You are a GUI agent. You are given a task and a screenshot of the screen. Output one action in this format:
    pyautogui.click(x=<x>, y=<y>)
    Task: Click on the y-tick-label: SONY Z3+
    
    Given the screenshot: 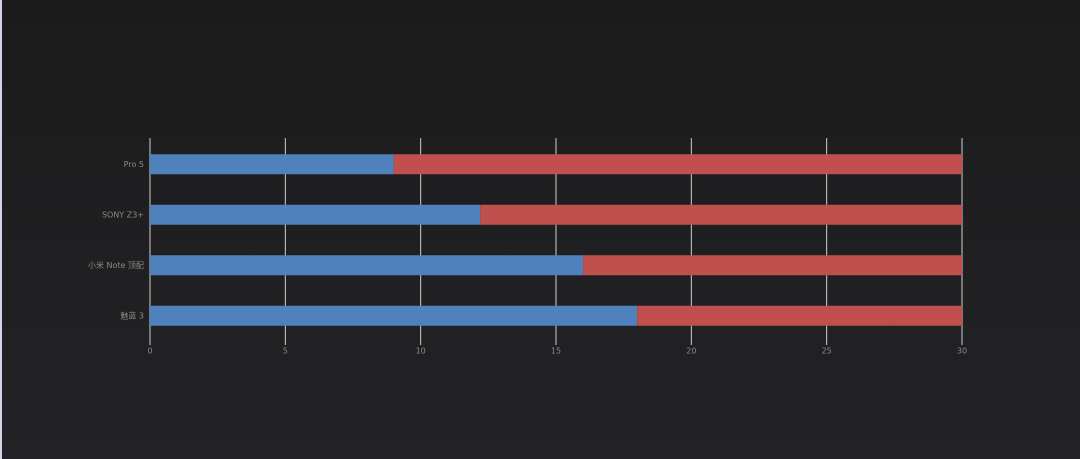 What is the action you would take?
    pyautogui.click(x=123, y=214)
    